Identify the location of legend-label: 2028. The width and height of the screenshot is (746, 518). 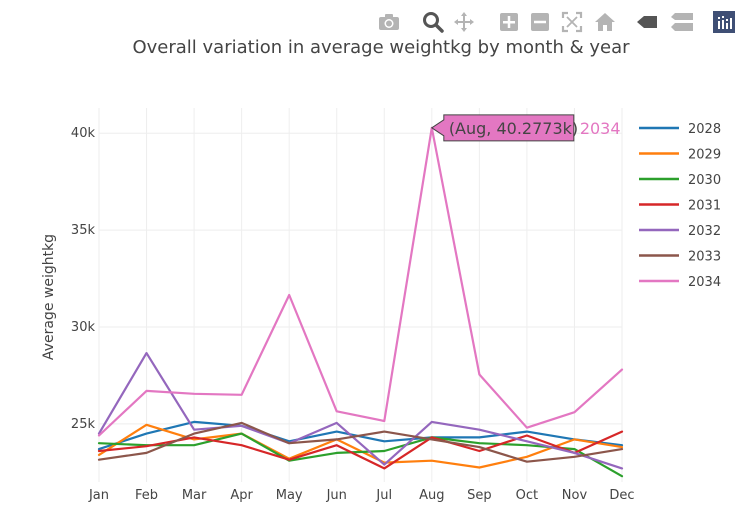
(704, 129).